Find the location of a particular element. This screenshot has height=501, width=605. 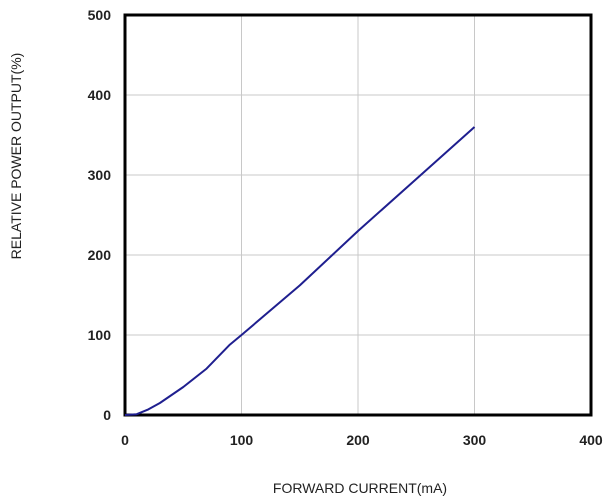

y-axis-ticks: 0 100 200 300 400 500 is located at coordinates (100, 215).